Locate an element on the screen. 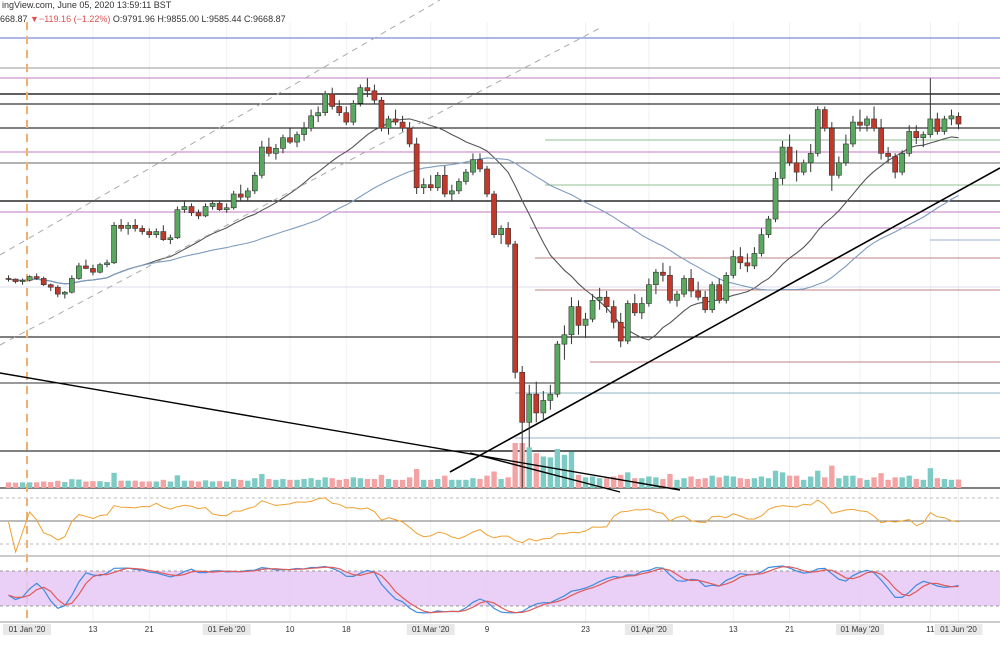  source-timestamp: ingView.com, June 05, 2020 13:59:11 BST is located at coordinates (87, 5).